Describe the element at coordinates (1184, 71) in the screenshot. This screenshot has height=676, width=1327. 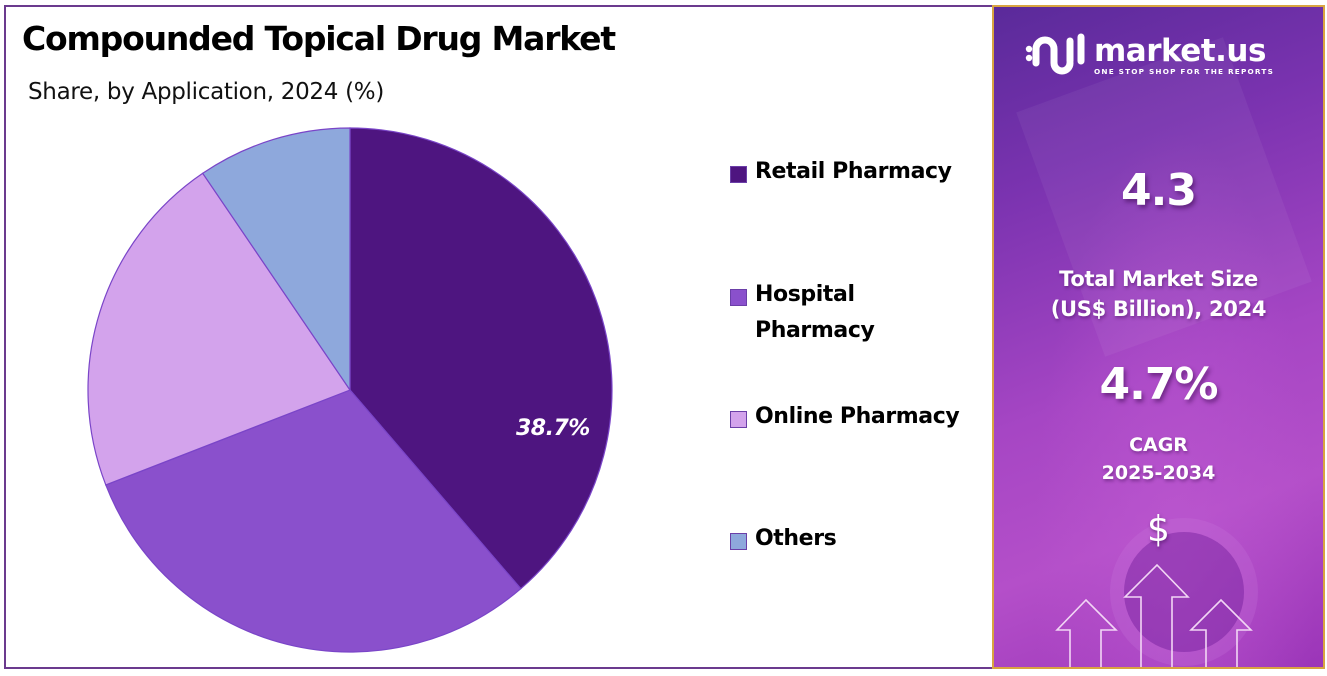
I see `brand-tagline: ONE STOP SHOP FOR THE REPORTS` at that location.